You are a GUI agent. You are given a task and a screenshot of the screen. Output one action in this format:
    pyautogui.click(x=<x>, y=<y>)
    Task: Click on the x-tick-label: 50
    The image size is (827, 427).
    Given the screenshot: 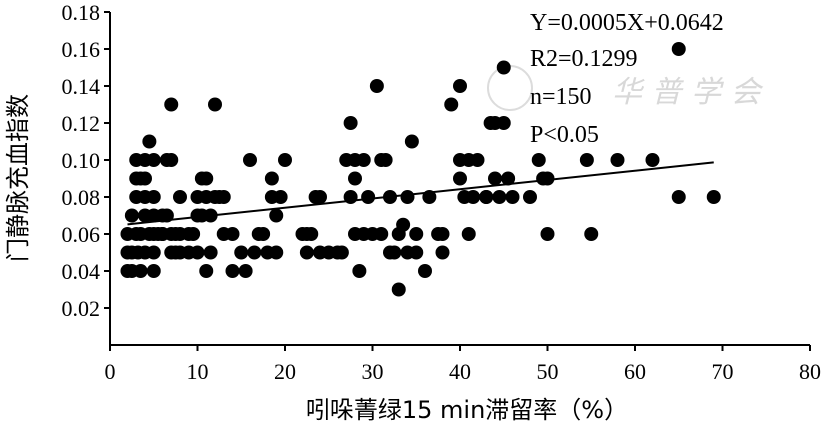 What is the action you would take?
    pyautogui.click(x=548, y=371)
    